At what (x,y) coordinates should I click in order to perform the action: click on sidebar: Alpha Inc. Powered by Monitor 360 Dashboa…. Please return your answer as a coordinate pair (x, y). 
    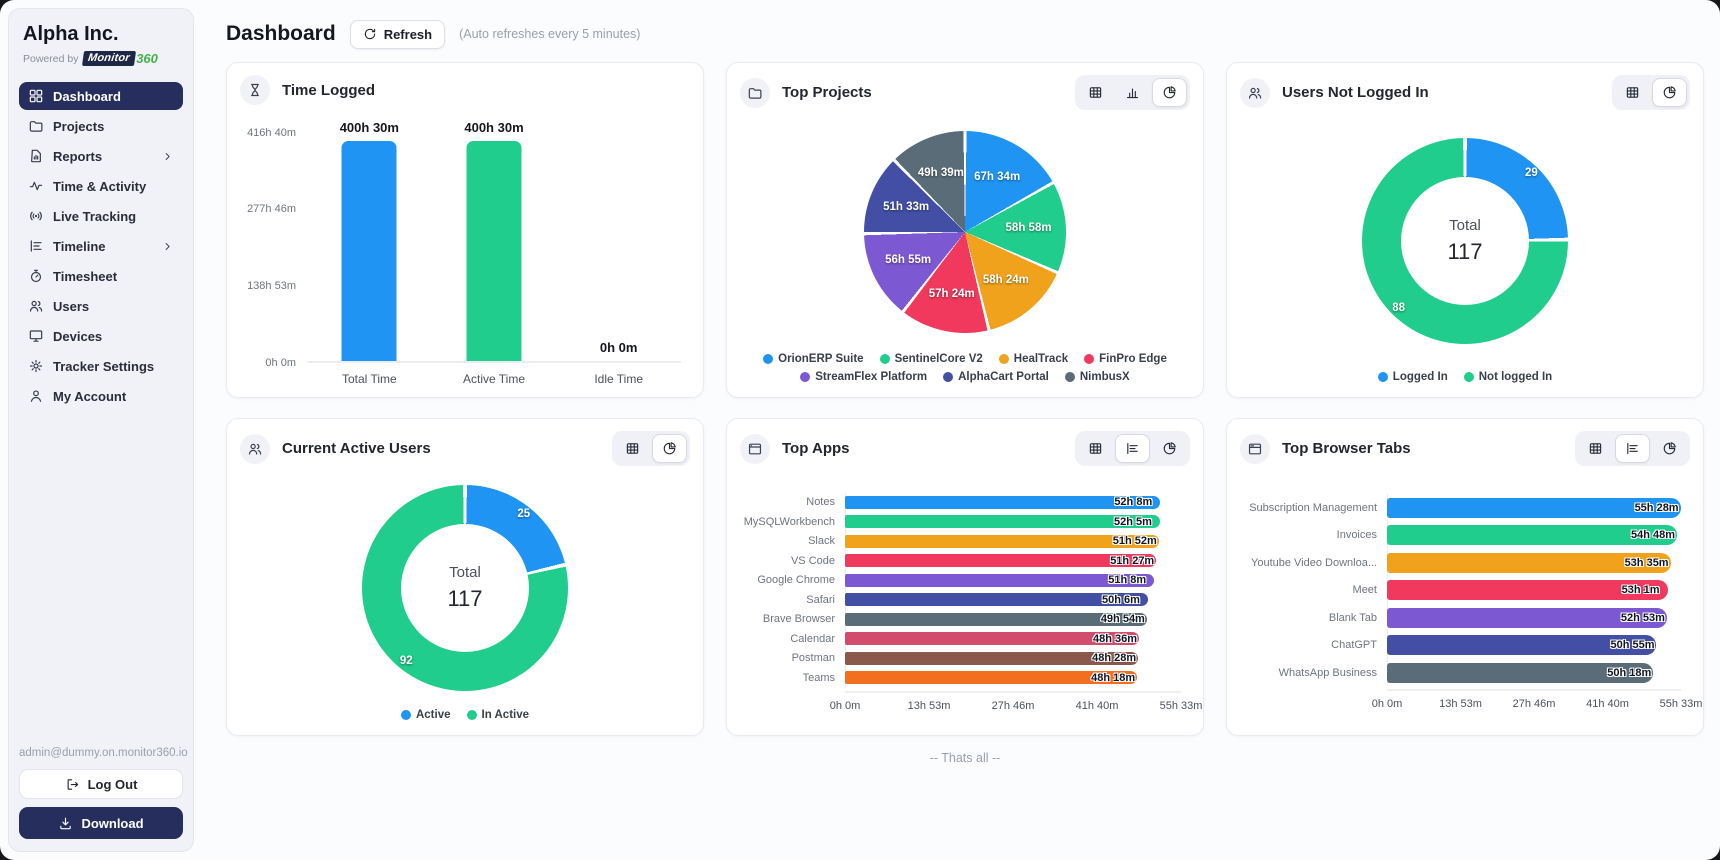
    Looking at the image, I should click on (101, 430).